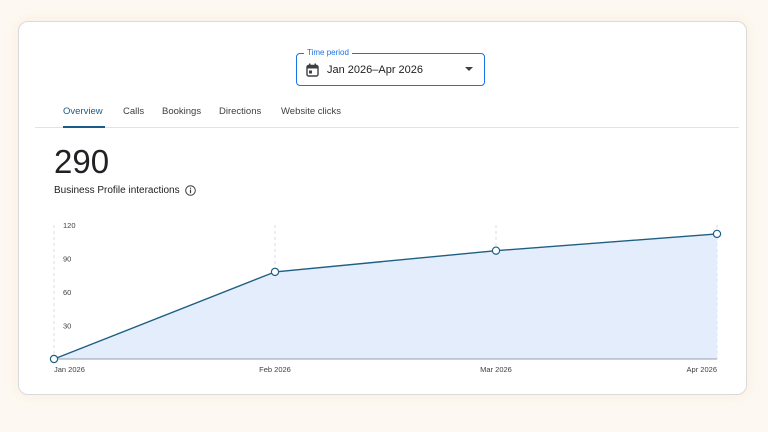  Describe the element at coordinates (82, 161) in the screenshot. I see `interactions-total: 290` at that location.